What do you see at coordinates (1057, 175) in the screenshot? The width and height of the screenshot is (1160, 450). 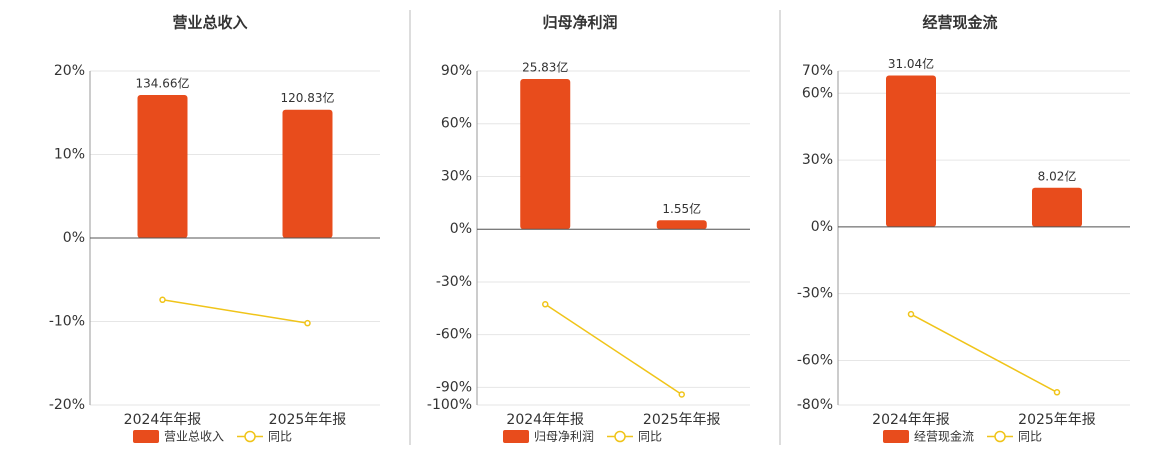 I see `value-label: 8.02亿` at bounding box center [1057, 175].